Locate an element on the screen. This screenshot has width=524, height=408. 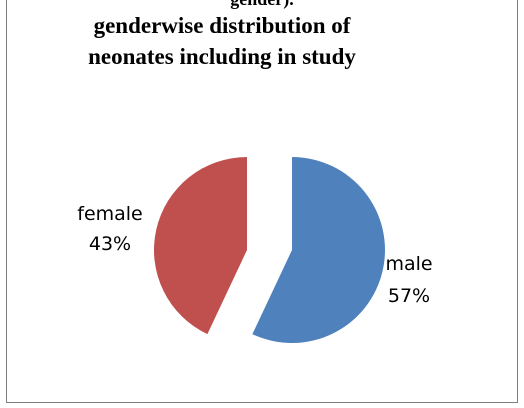
chart-title-line-1: genderwise distribution of is located at coordinates (222, 25).